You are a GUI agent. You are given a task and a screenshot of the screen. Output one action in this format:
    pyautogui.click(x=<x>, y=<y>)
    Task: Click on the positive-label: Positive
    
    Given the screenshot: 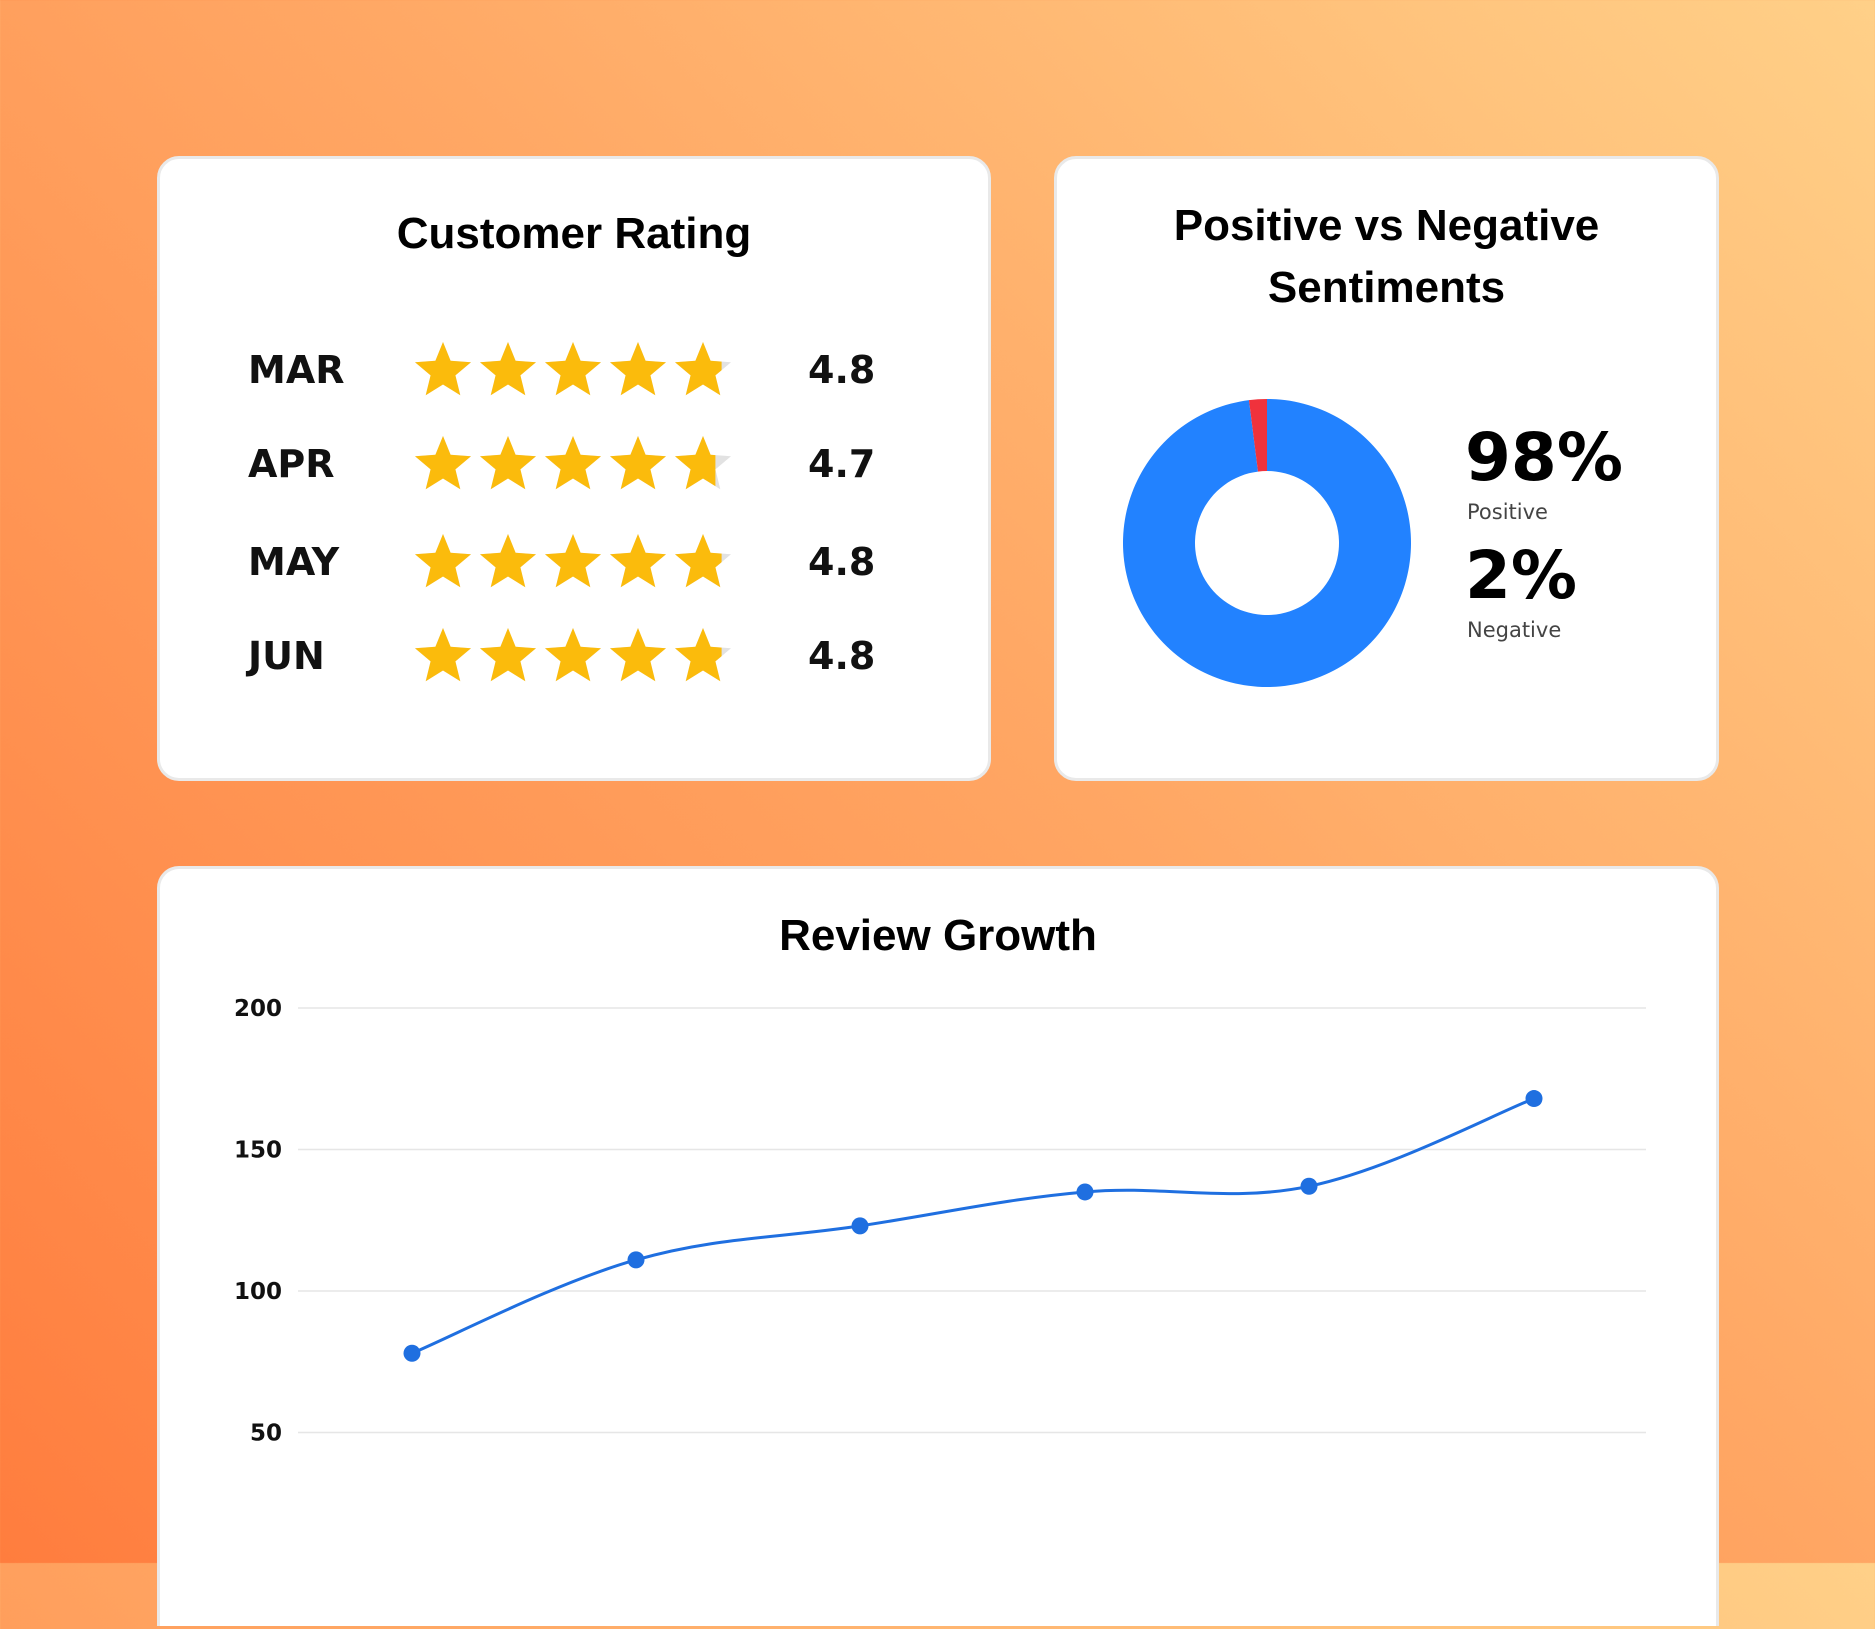 What is the action you would take?
    pyautogui.click(x=1507, y=512)
    